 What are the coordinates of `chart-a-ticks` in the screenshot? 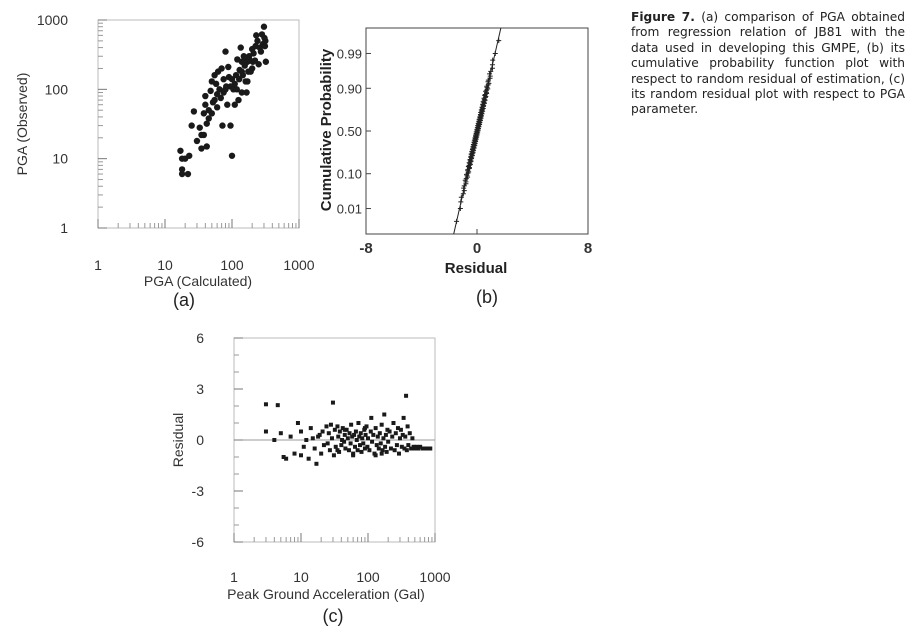 It's located at (198, 124).